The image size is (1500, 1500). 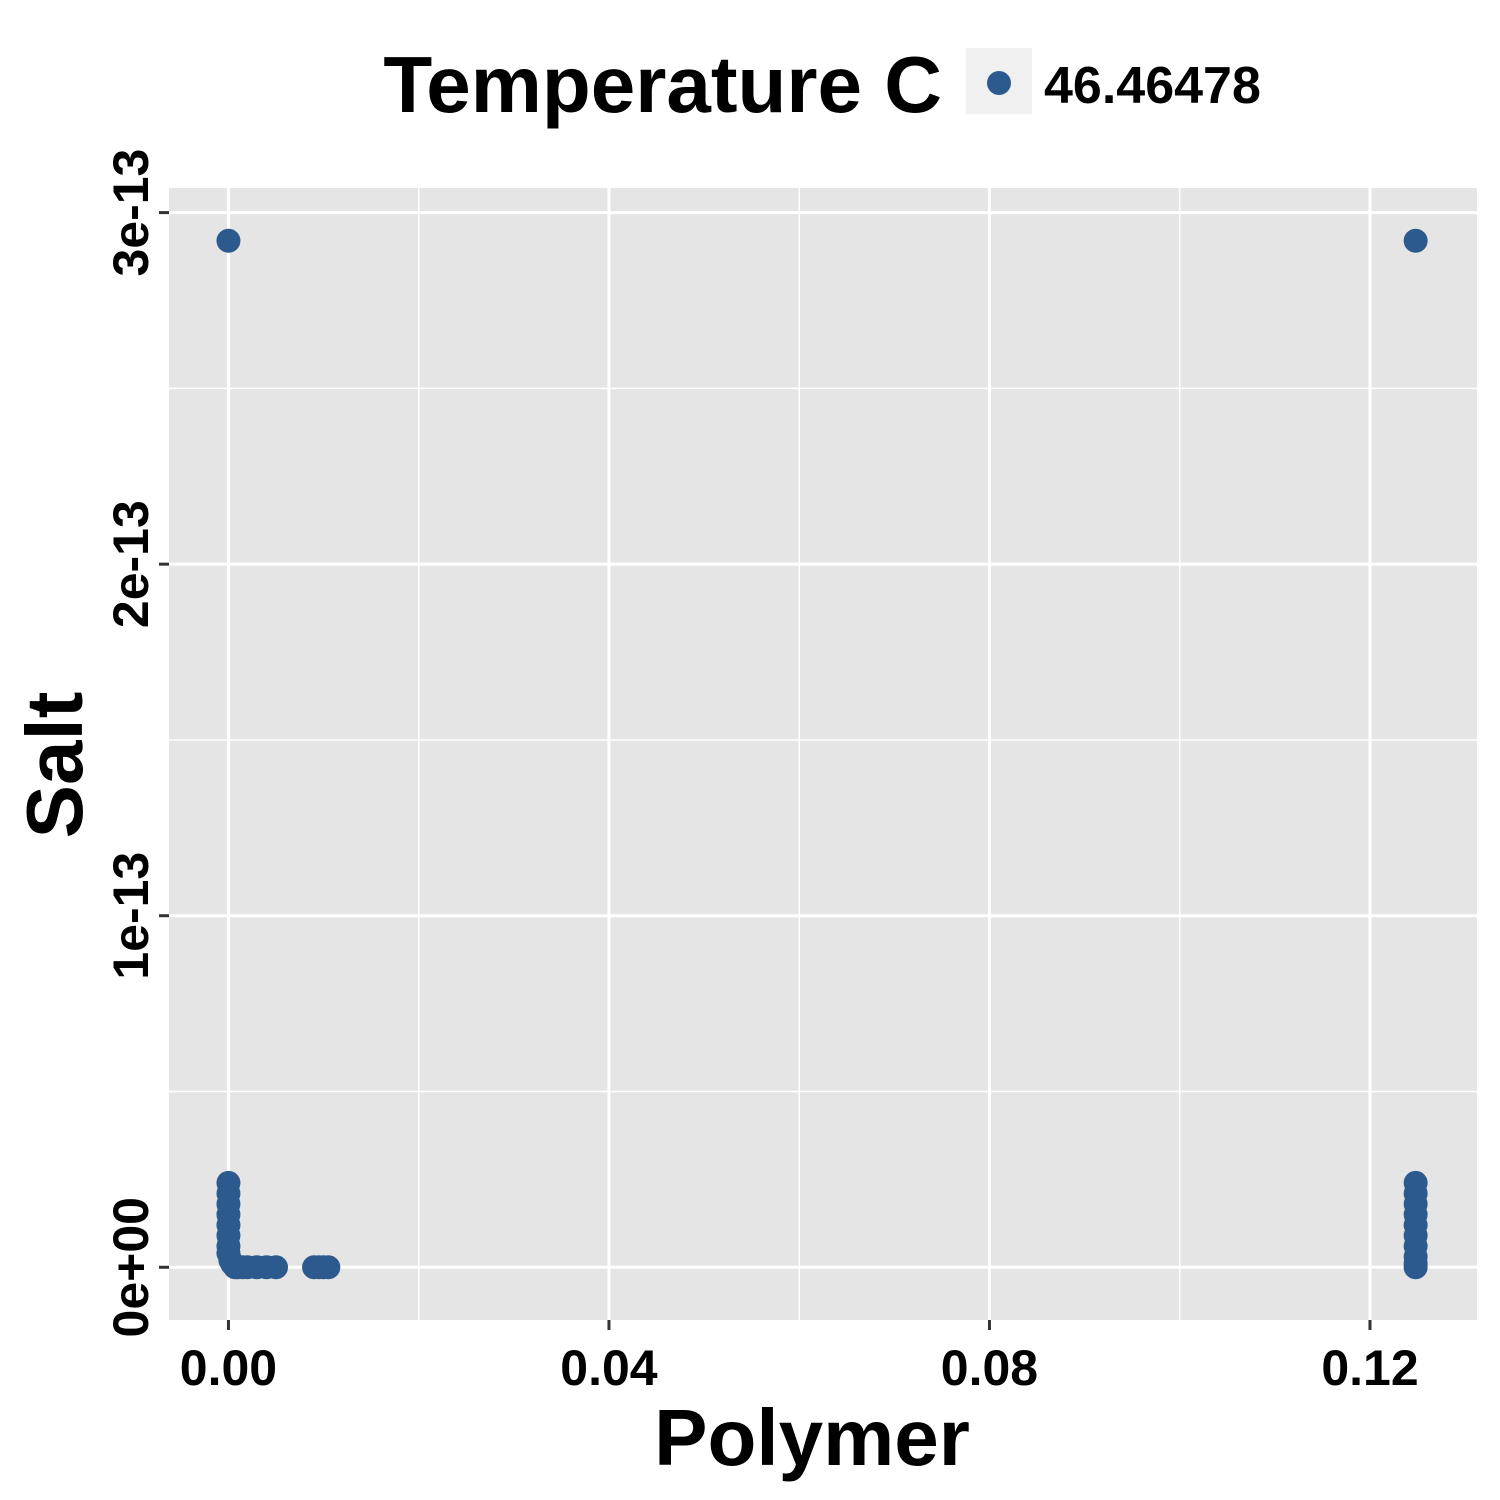 I want to click on legend: Temperature C 46.46478, so click(x=822, y=84).